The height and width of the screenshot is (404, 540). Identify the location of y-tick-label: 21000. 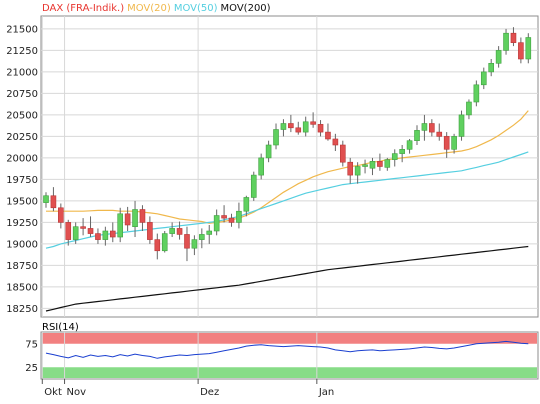
(22, 72).